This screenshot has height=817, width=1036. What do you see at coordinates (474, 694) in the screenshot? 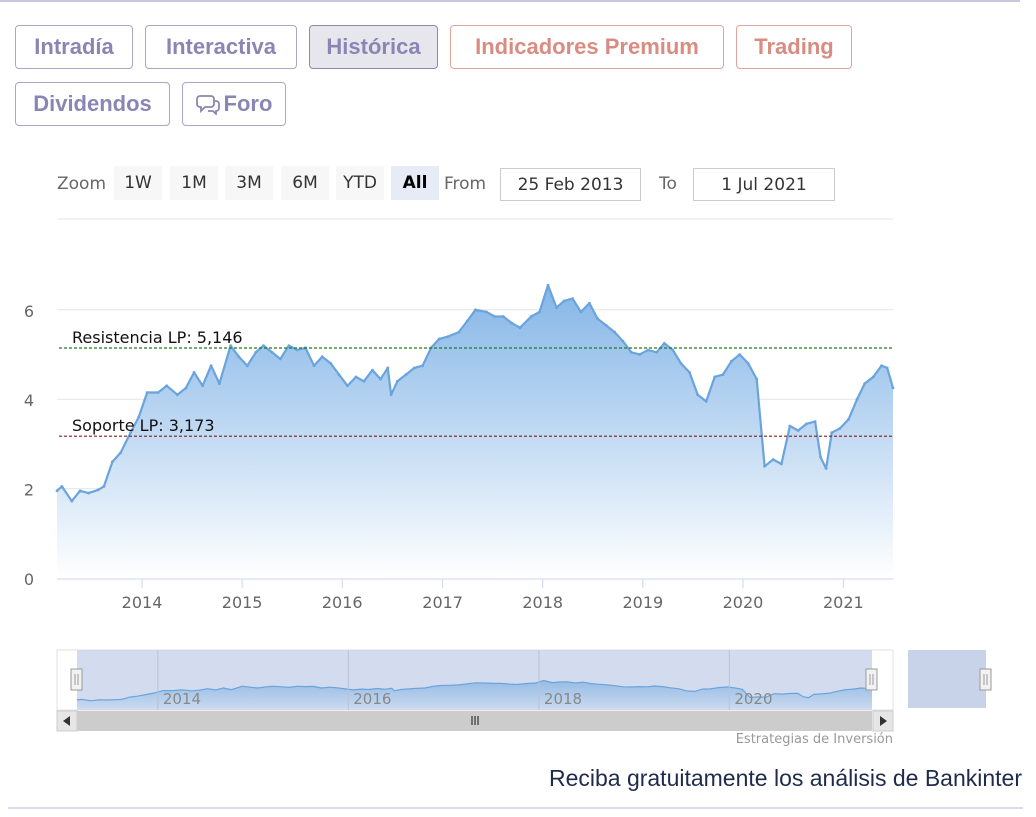
I see `navigator-area` at bounding box center [474, 694].